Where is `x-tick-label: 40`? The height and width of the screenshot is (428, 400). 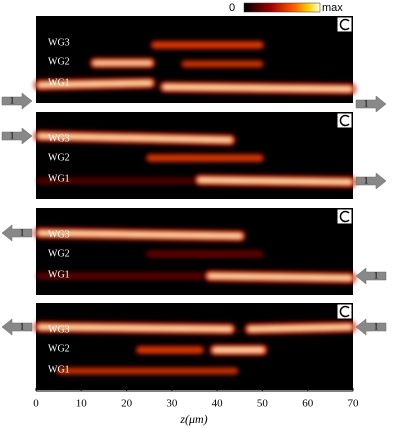
x-tick-label: 40 is located at coordinates (218, 404).